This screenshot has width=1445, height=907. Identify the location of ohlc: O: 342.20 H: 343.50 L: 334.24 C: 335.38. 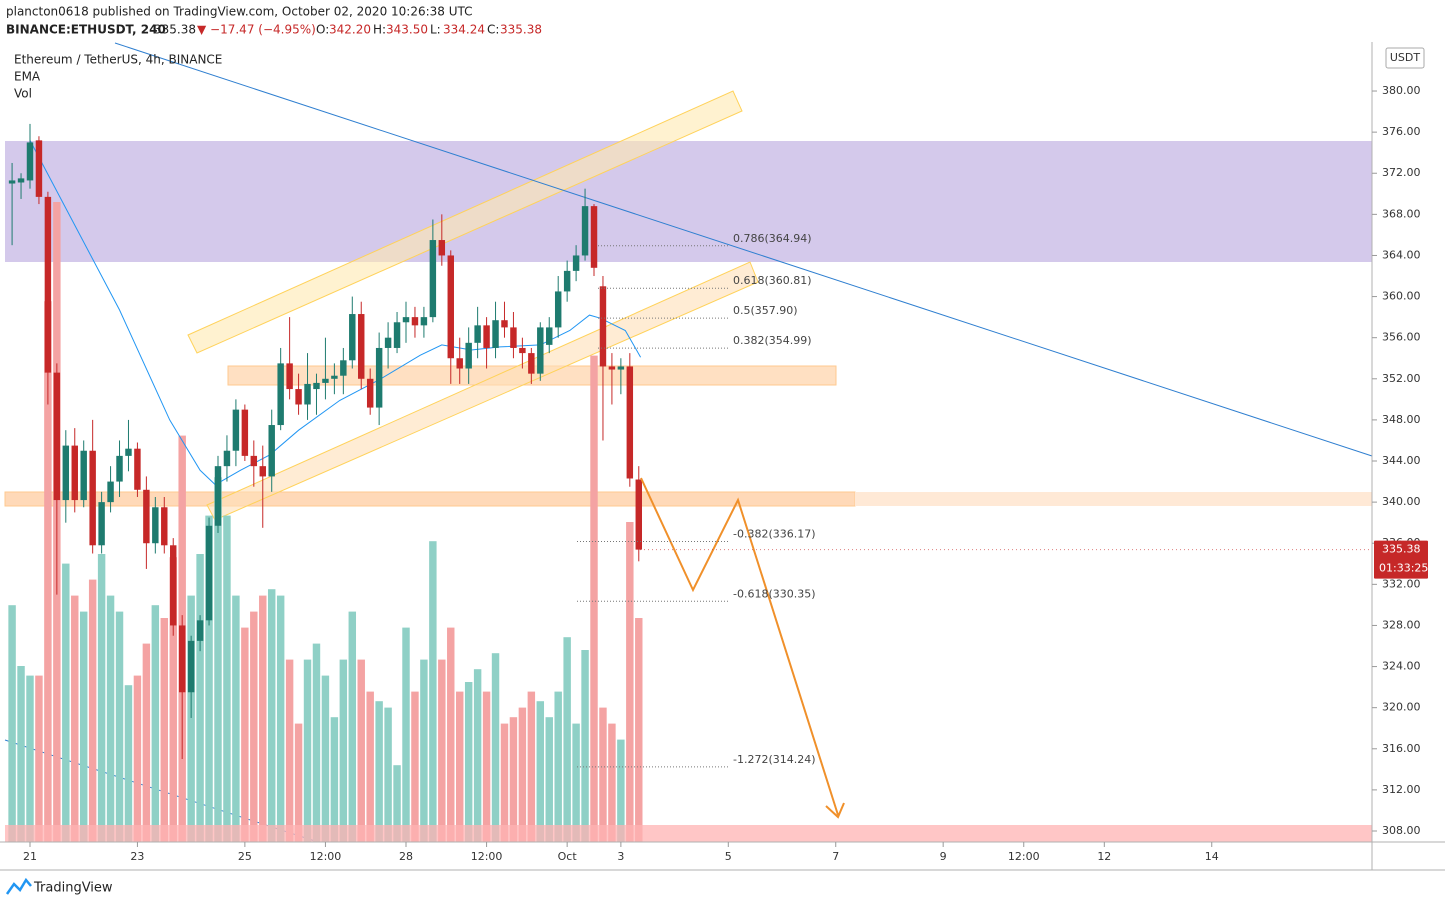
(429, 30).